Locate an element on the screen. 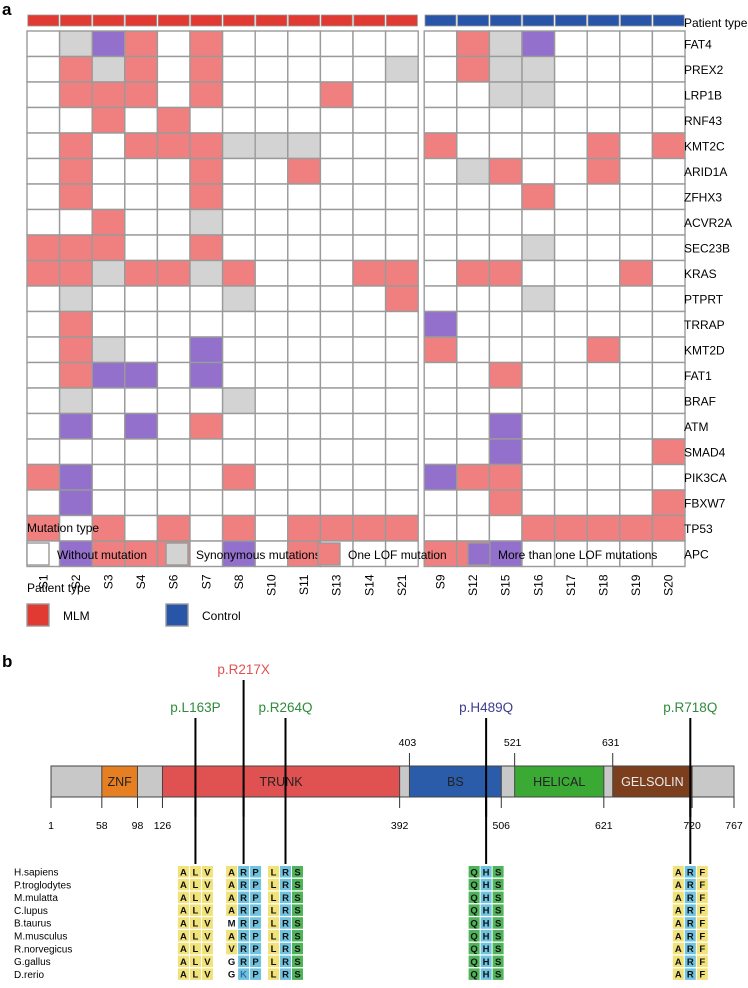 Image resolution: width=748 pixels, height=988 pixels. gene-label: APC is located at coordinates (696, 554).